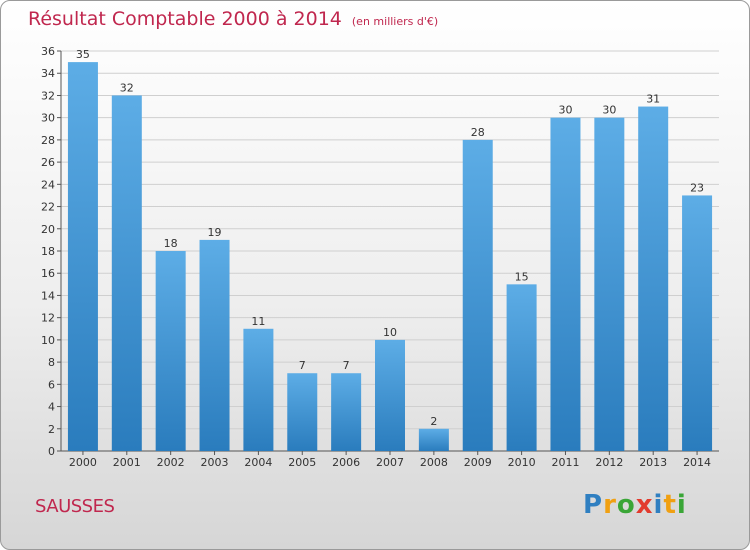 This screenshot has height=550, width=750. What do you see at coordinates (390, 395) in the screenshot?
I see `bar-2007` at bounding box center [390, 395].